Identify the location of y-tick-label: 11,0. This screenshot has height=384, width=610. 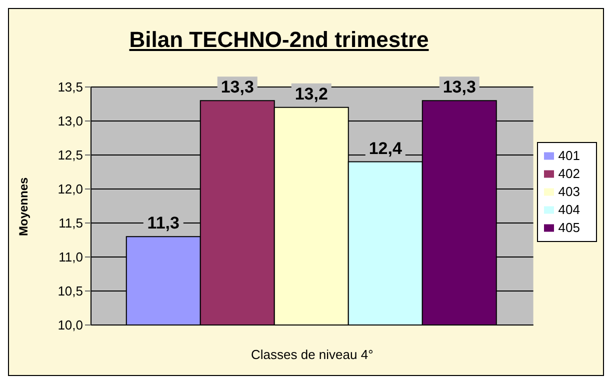
(70, 257).